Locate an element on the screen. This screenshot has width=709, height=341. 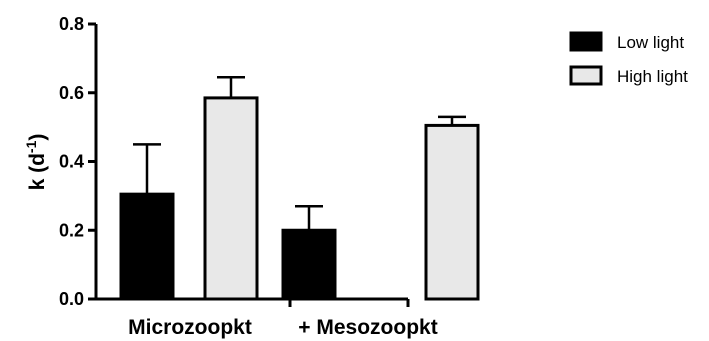
y-tick-label: 0.0 is located at coordinates (71, 299).